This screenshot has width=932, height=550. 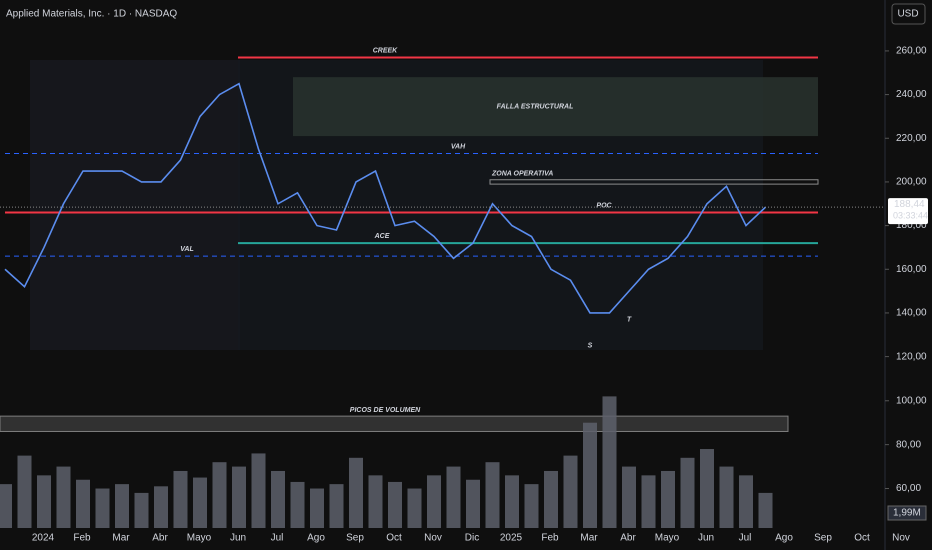 I want to click on level-label: VAH, so click(x=458, y=146).